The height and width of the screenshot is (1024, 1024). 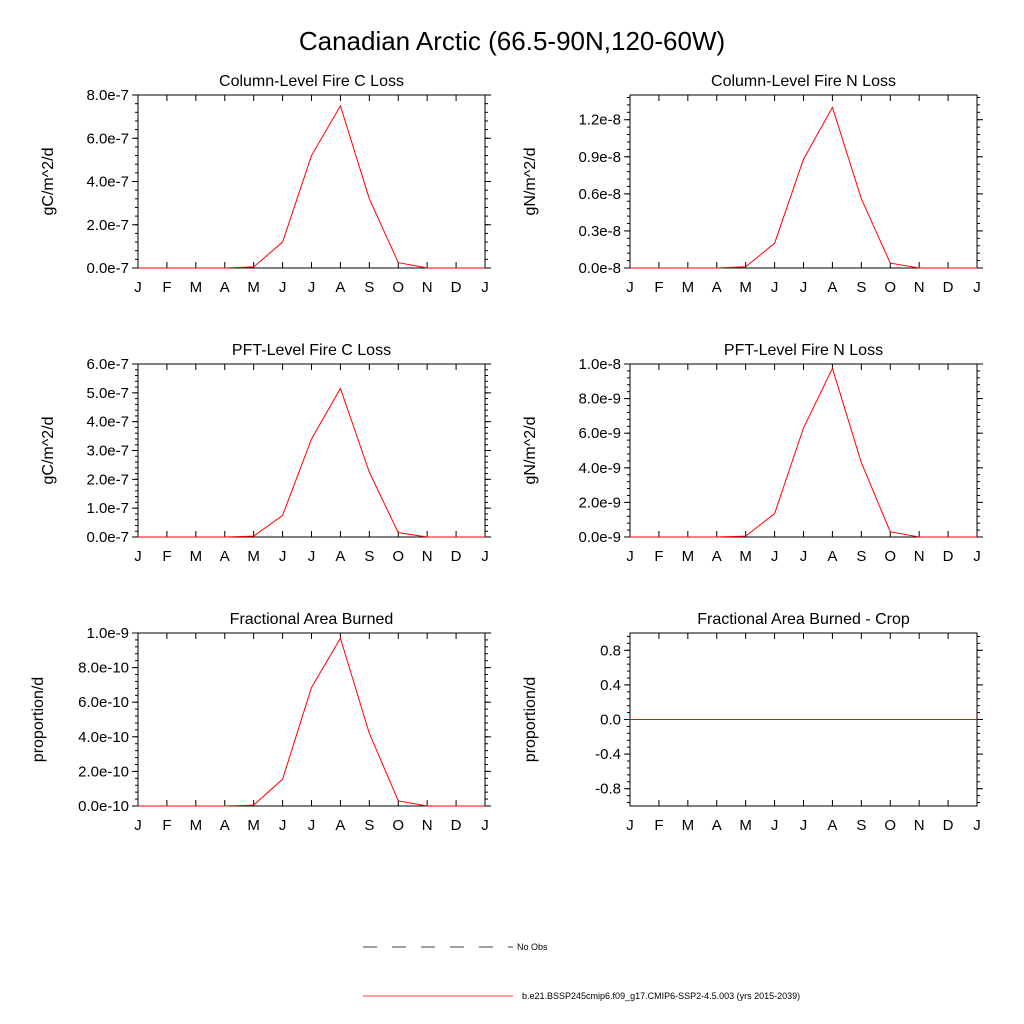 What do you see at coordinates (599, 399) in the screenshot?
I see `y-tick-label: 8.0e-9` at bounding box center [599, 399].